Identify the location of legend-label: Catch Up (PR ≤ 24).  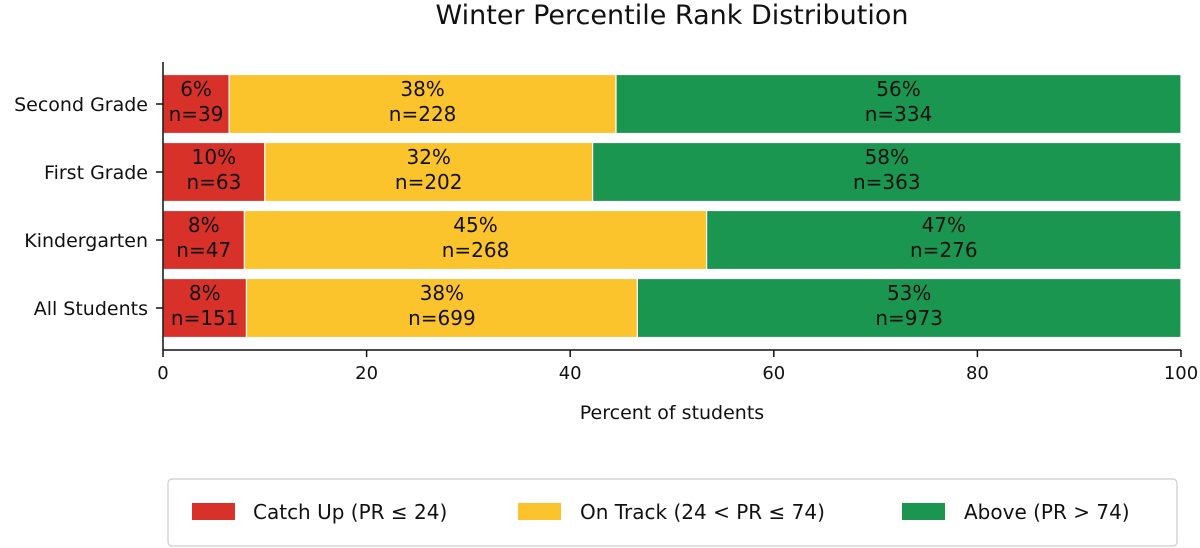
(350, 512).